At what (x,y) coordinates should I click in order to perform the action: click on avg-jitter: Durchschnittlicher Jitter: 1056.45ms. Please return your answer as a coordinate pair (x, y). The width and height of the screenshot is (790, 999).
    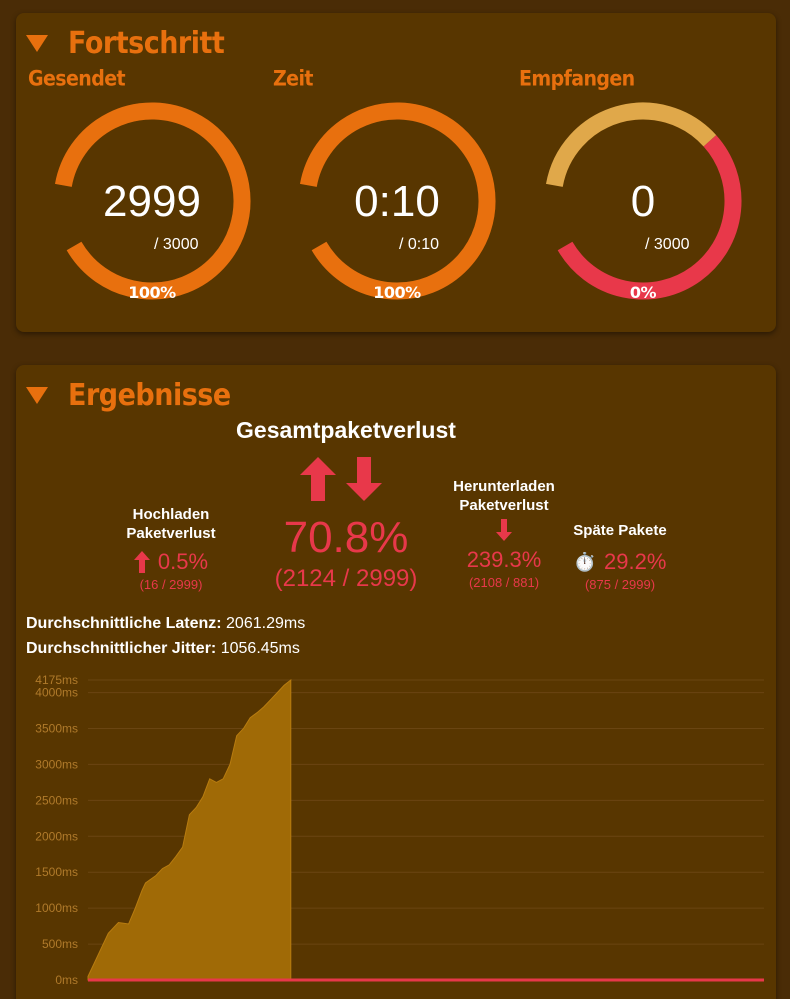
    Looking at the image, I should click on (163, 649).